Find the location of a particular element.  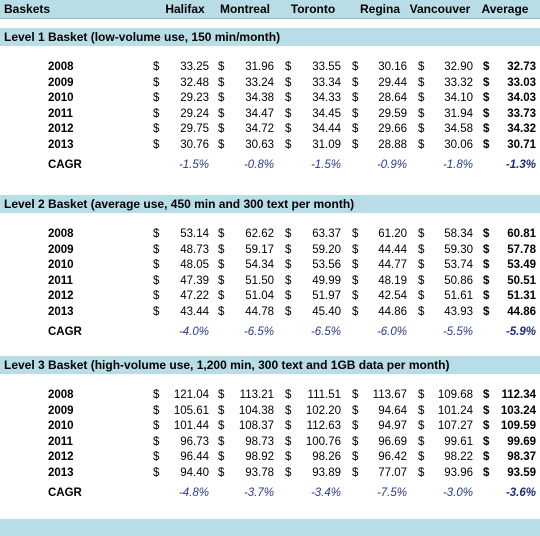

price-cell: 31.96 is located at coordinates (259, 67).